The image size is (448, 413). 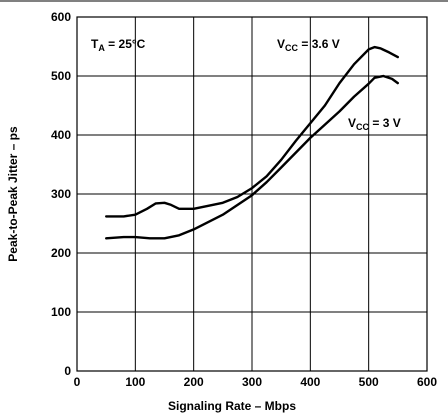 What do you see at coordinates (67, 371) in the screenshot?
I see `y-tick-label: 0` at bounding box center [67, 371].